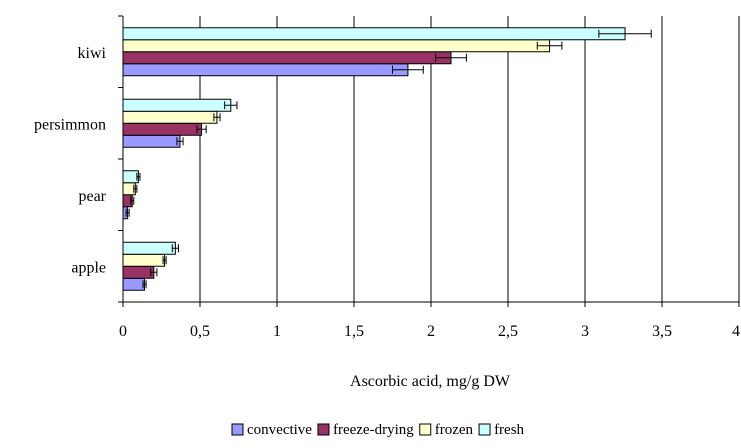 The height and width of the screenshot is (448, 741). What do you see at coordinates (454, 430) in the screenshot?
I see `legend-label-frozen: frozen` at bounding box center [454, 430].